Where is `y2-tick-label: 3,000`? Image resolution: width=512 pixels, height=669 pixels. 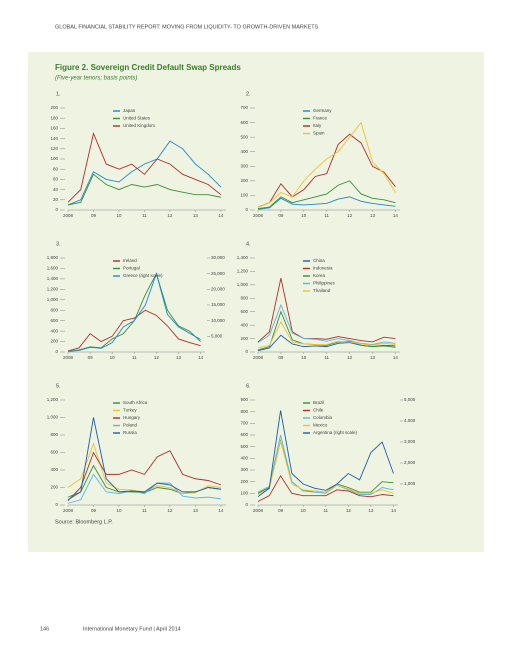 y2-tick-label: 3,000 is located at coordinates (410, 441).